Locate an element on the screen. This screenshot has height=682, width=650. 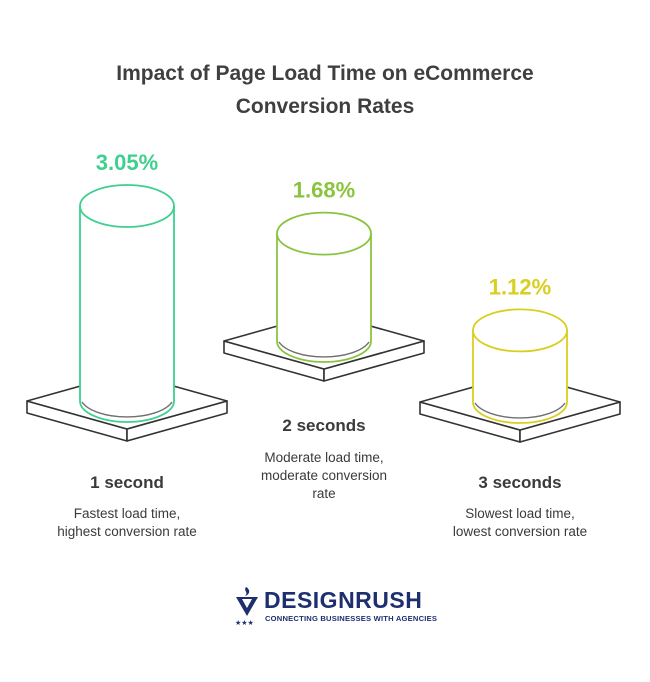
category-description-3-line-1: Slowest load time, is located at coordinates (520, 513).